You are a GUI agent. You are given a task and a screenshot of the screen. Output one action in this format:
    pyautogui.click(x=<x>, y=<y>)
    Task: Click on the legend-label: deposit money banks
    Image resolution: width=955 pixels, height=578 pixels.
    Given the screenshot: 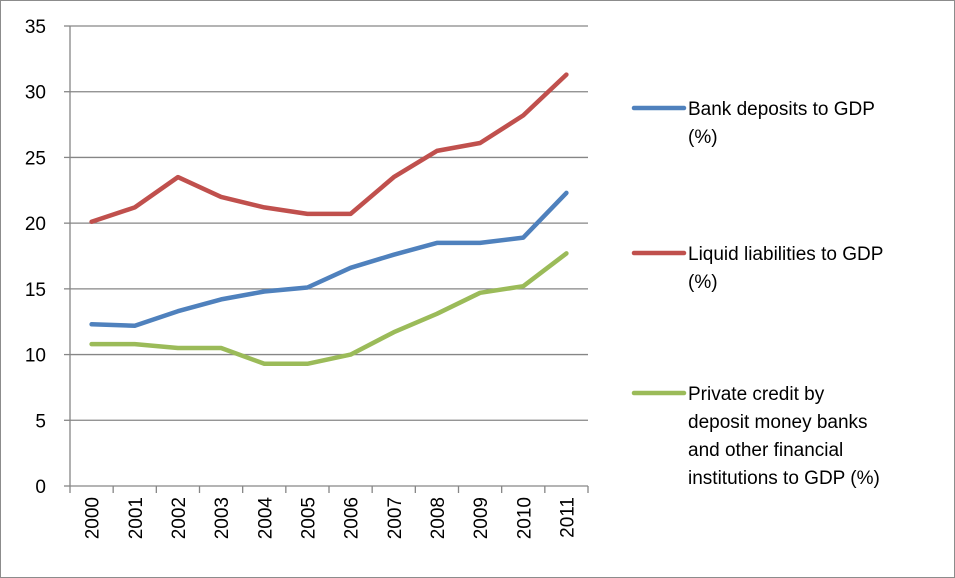 What is the action you would take?
    pyautogui.click(x=778, y=422)
    